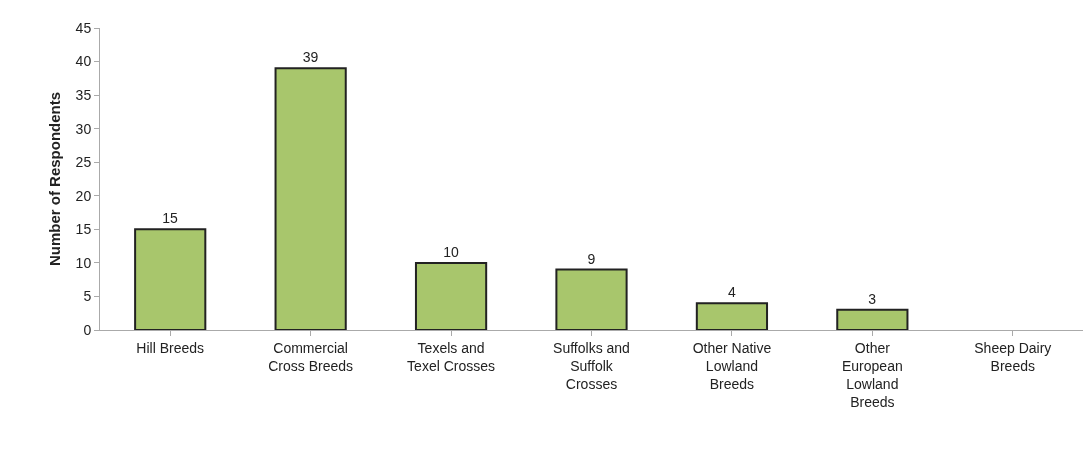 The width and height of the screenshot is (1088, 453). Describe the element at coordinates (83, 128) in the screenshot. I see `y-tick-label: 30` at that location.